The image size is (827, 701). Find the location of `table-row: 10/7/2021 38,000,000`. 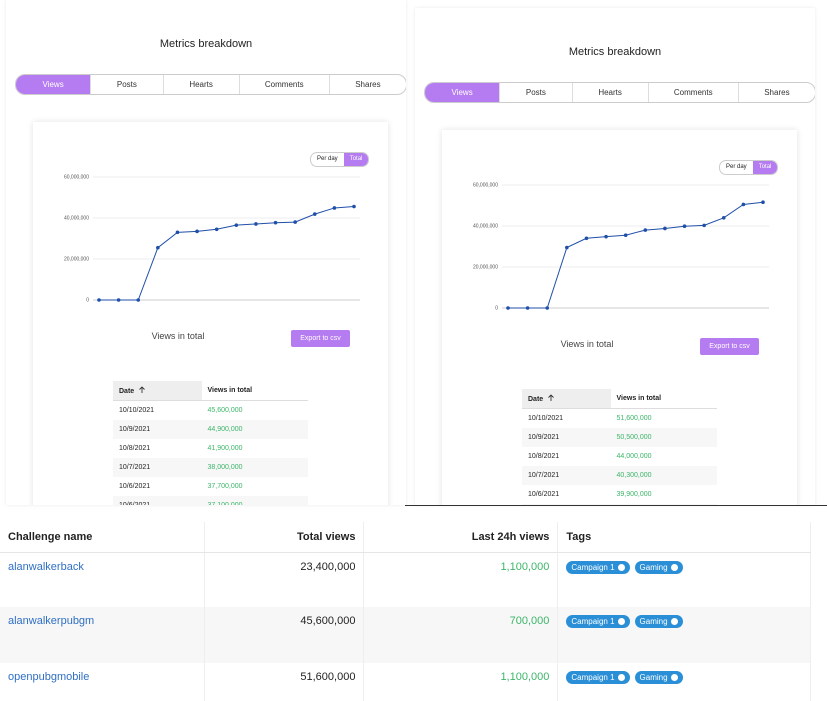

table-row: 10/7/2021 38,000,000 is located at coordinates (210, 467).